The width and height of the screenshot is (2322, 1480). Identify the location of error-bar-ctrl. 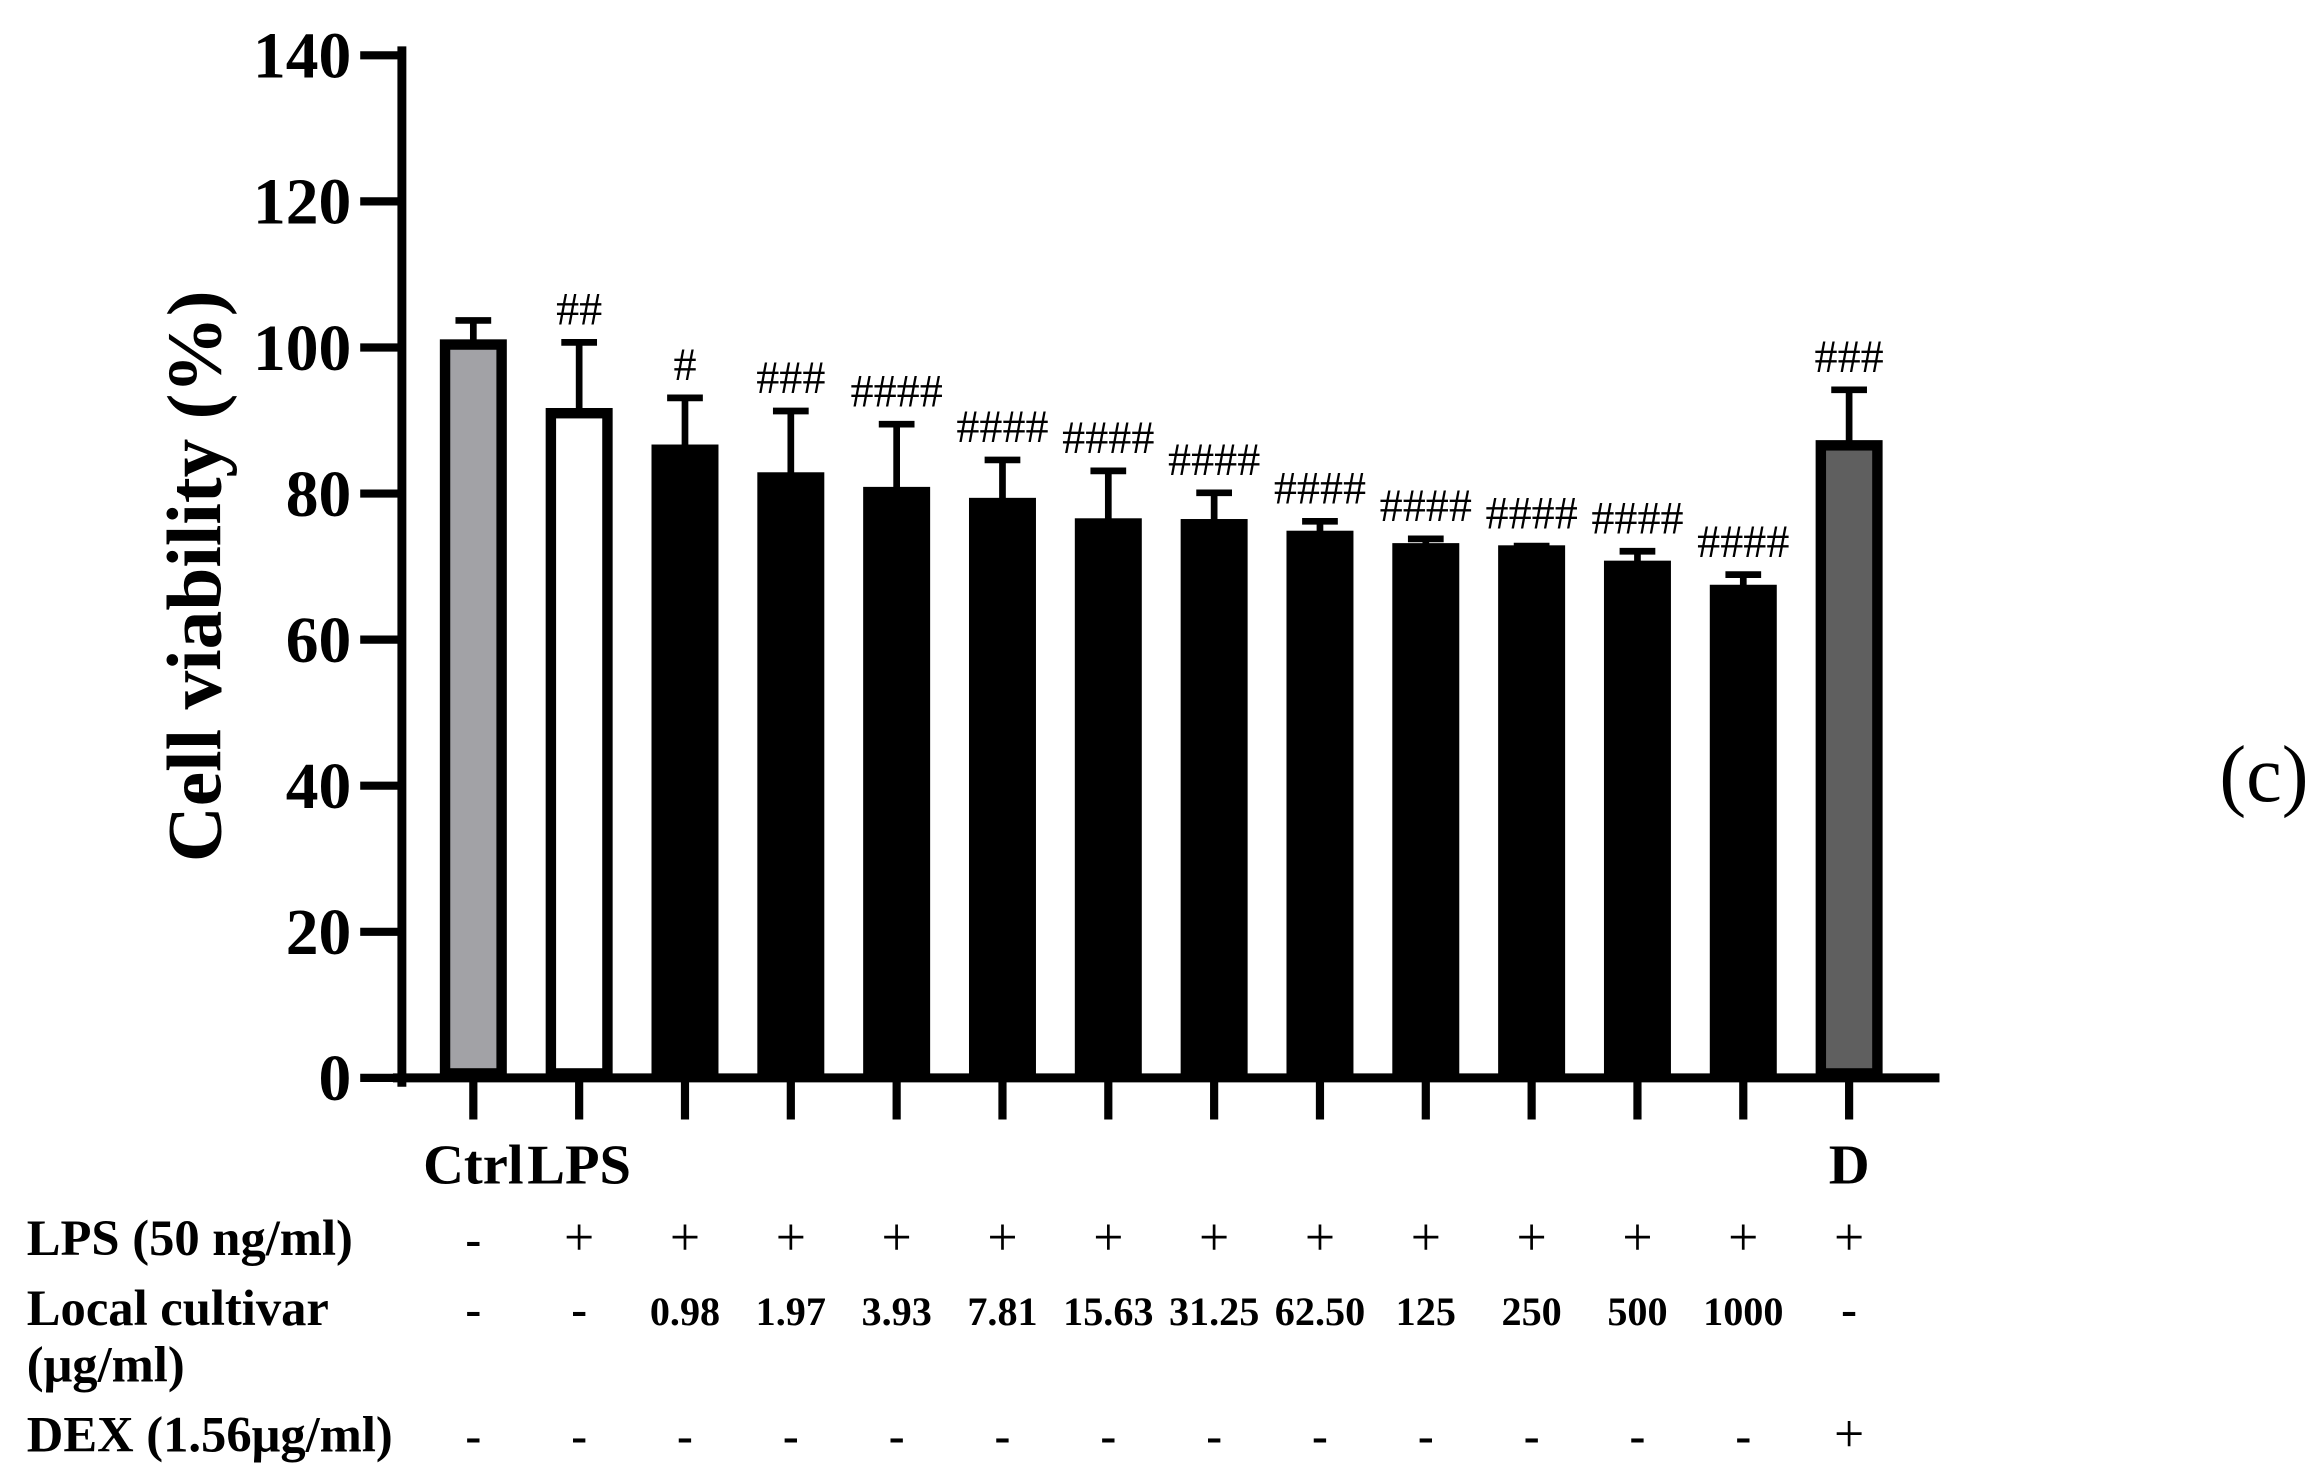
(473, 331).